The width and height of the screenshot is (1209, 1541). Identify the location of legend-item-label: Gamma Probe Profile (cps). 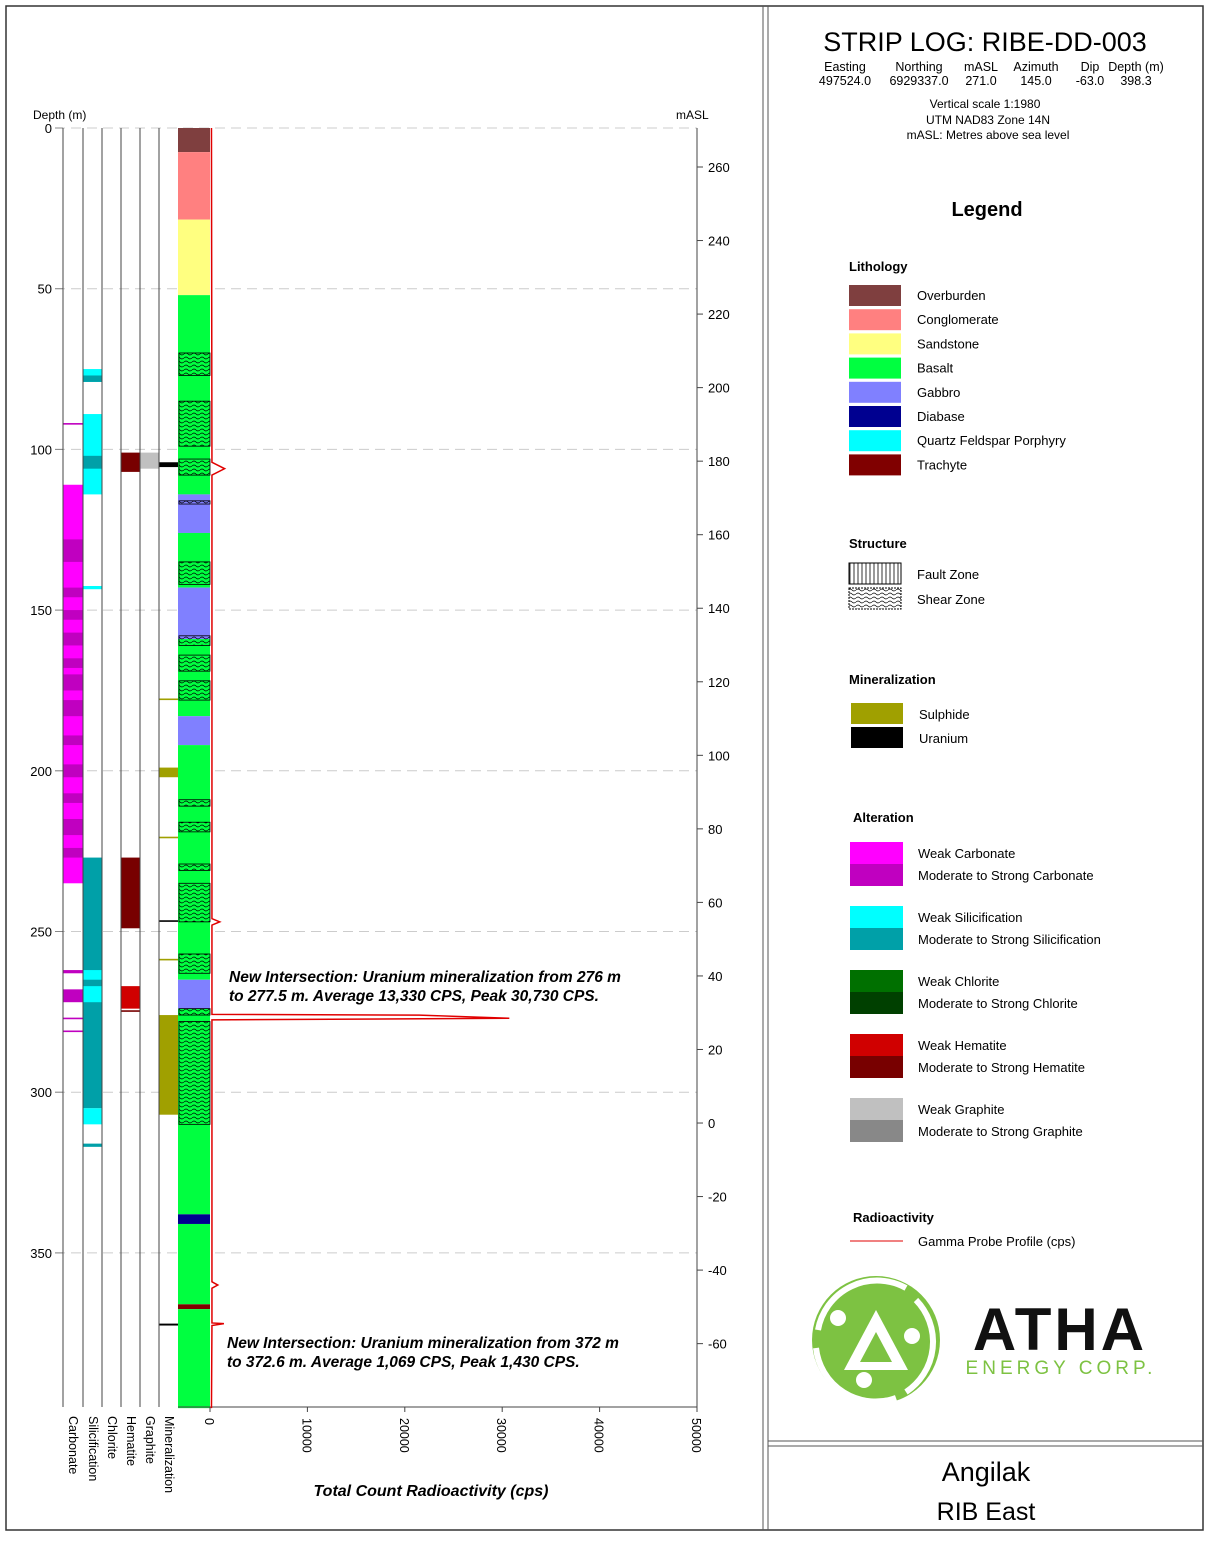
(997, 1241).